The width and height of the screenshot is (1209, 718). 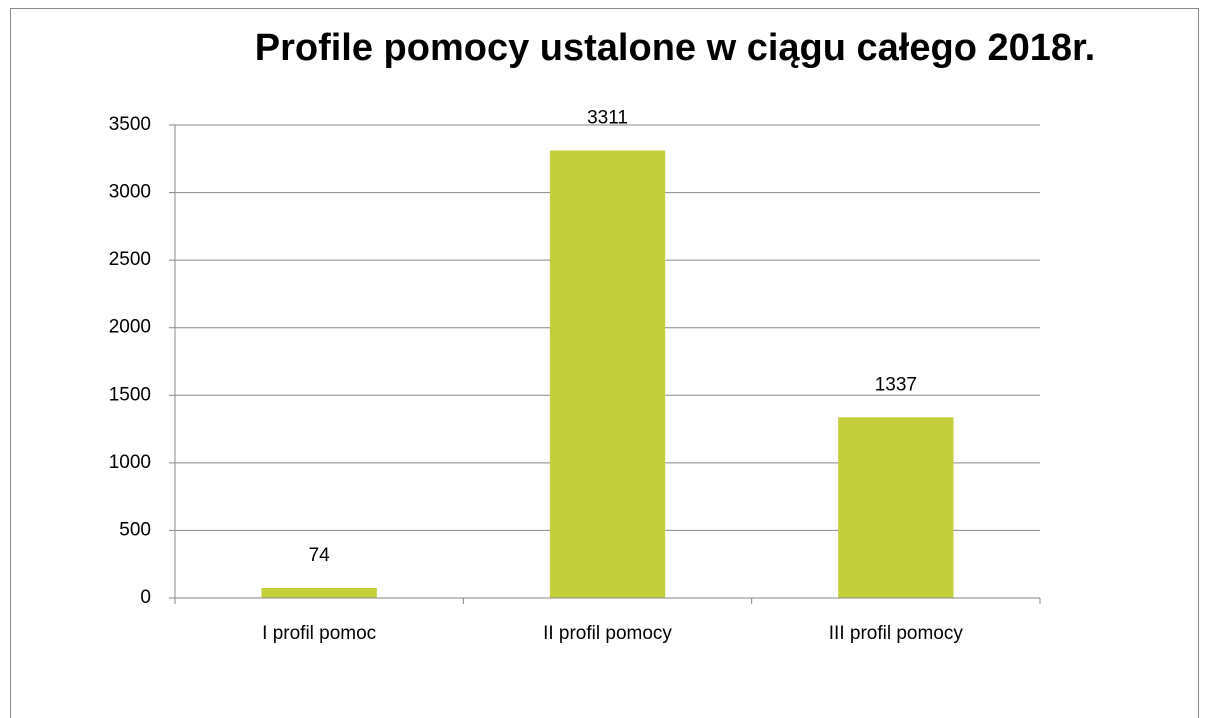 What do you see at coordinates (130, 394) in the screenshot?
I see `y-tick-label: 1500` at bounding box center [130, 394].